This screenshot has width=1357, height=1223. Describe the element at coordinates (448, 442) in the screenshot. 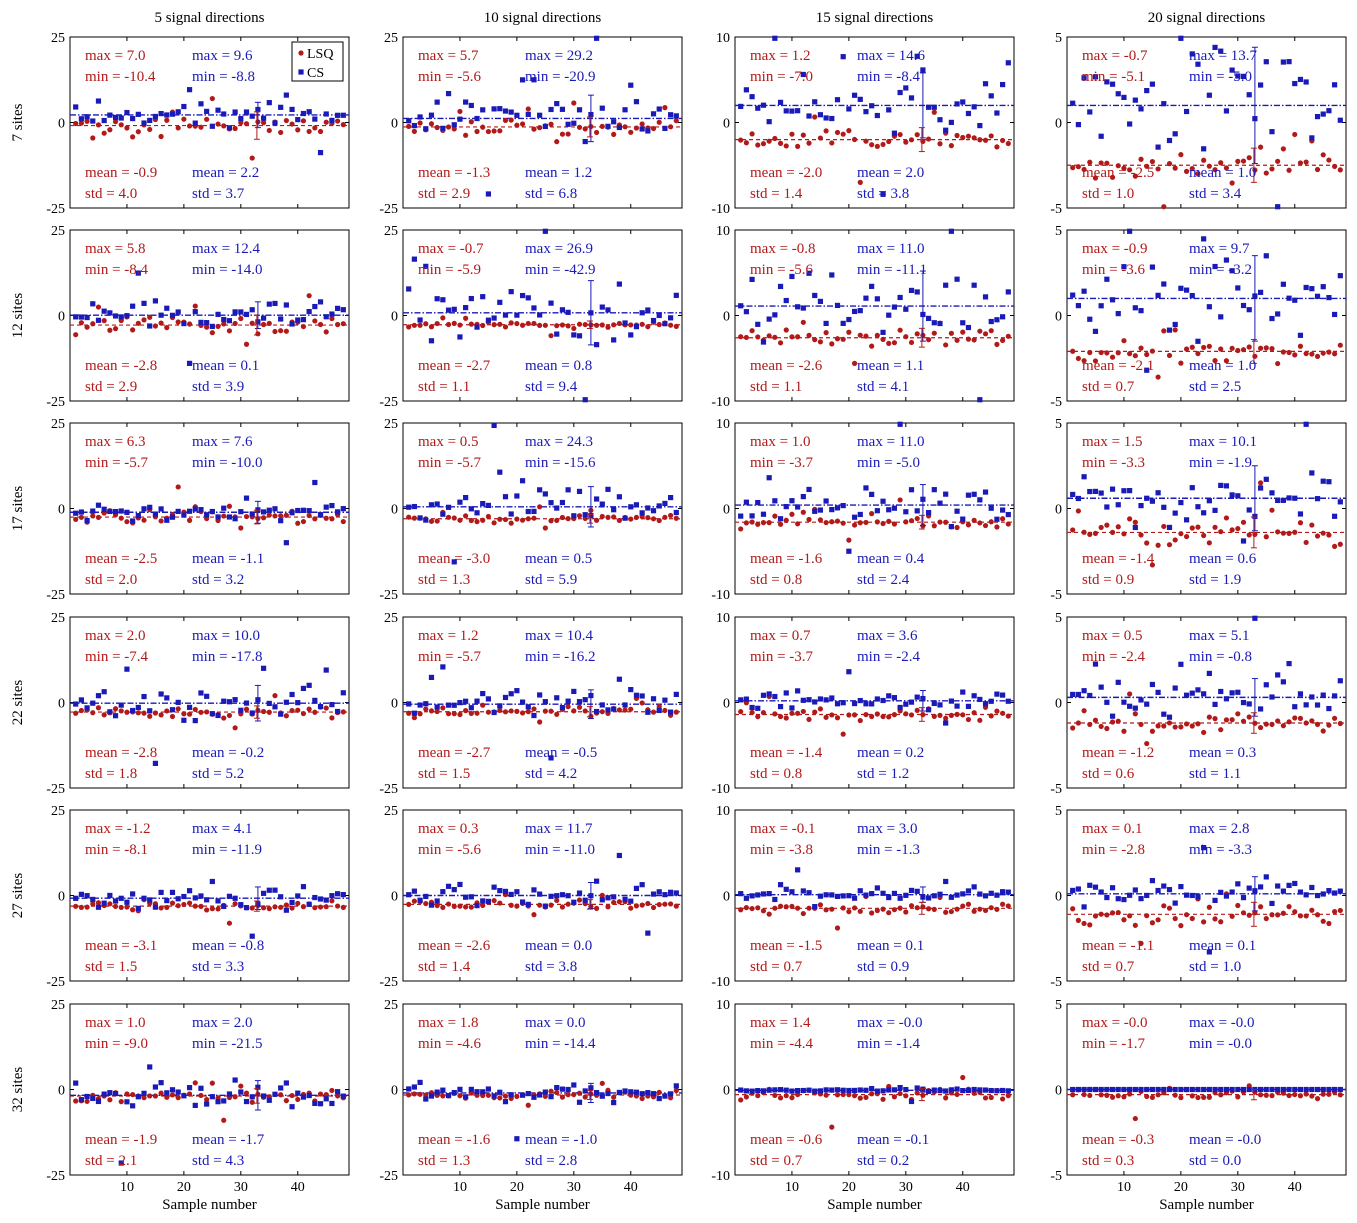

I see `lsq-max-label: max = 0.5` at that location.